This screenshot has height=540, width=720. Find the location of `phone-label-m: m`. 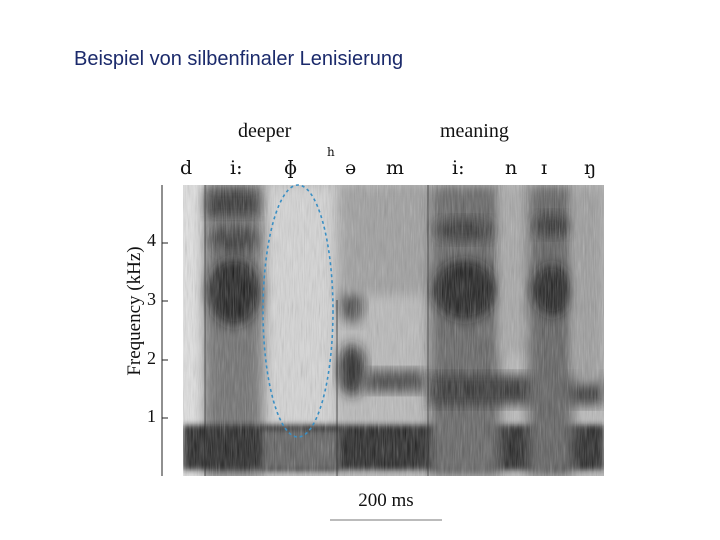

phone-label-m: m is located at coordinates (395, 168).